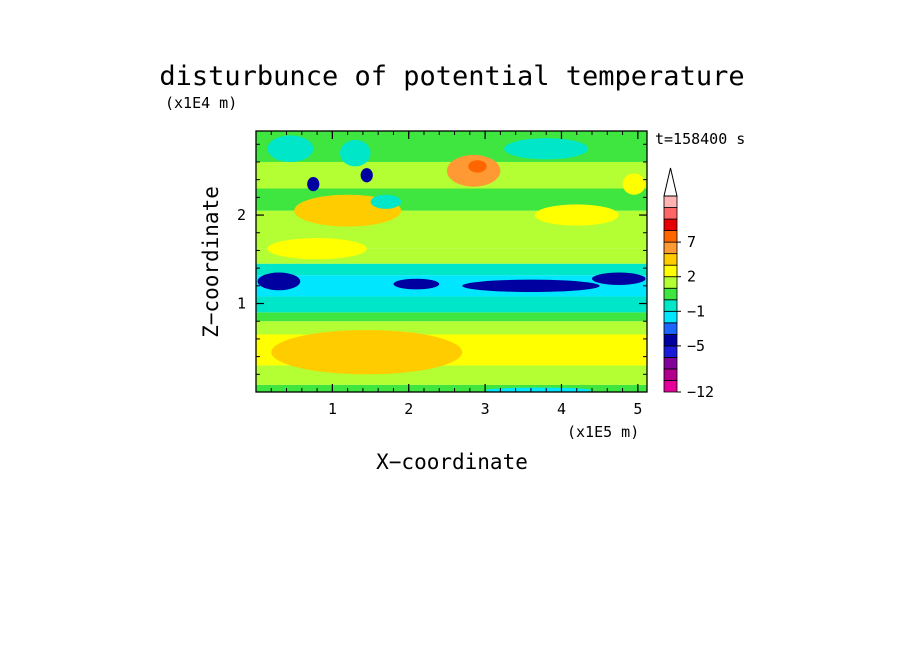 This screenshot has width=904, height=654. I want to click on colorbar-tick-label: −12, so click(700, 392).